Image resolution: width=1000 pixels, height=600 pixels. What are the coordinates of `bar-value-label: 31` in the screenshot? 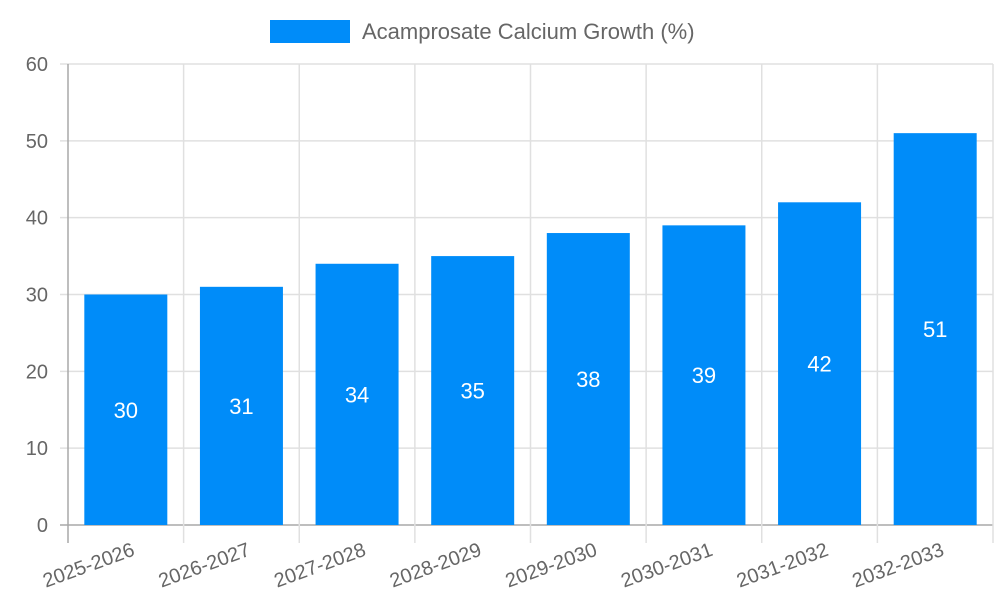 It's located at (241, 406).